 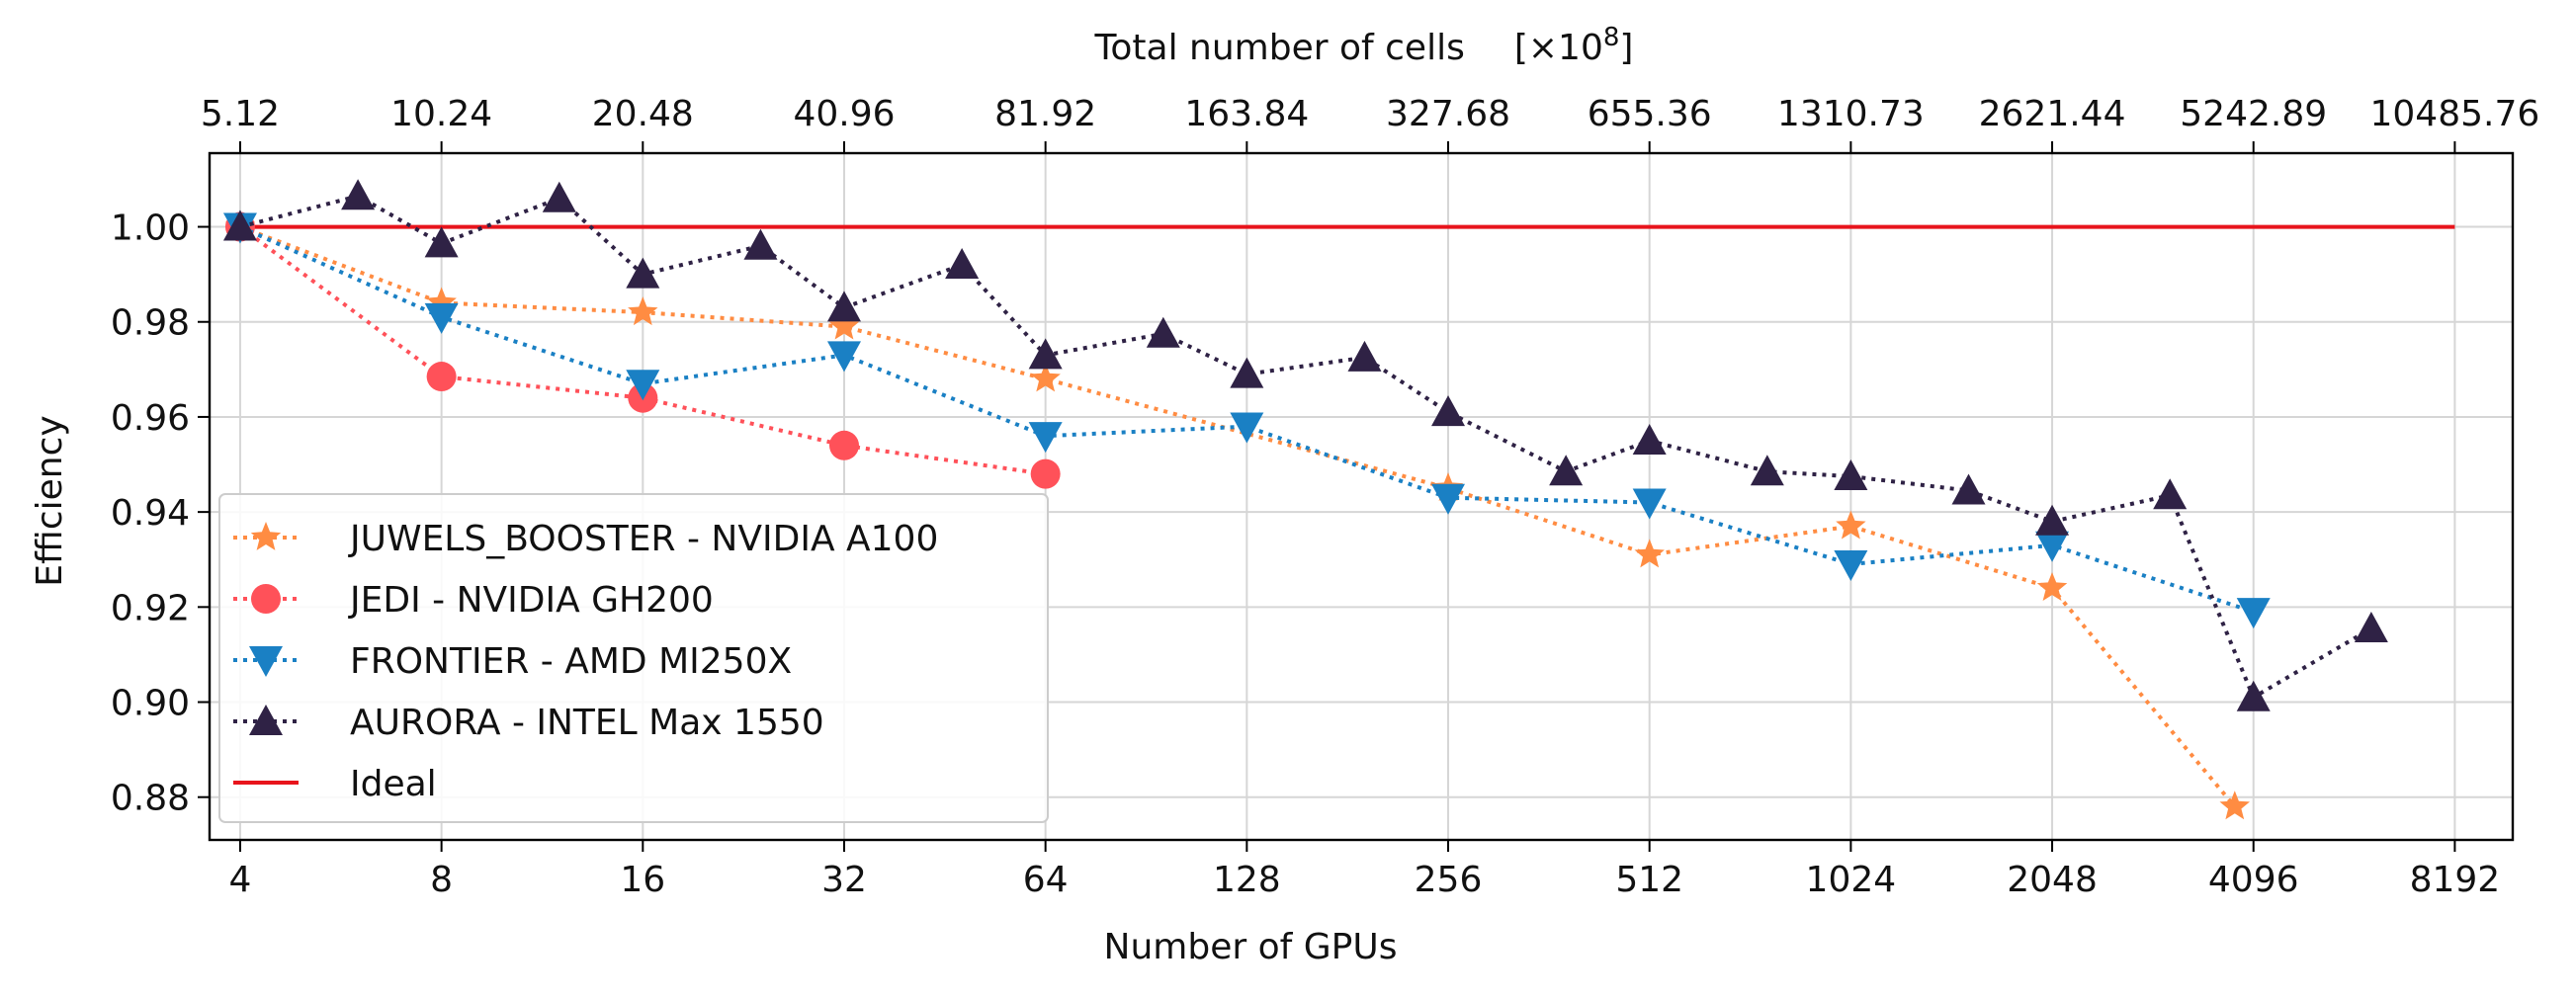 I want to click on legend-box, so click(x=633, y=658).